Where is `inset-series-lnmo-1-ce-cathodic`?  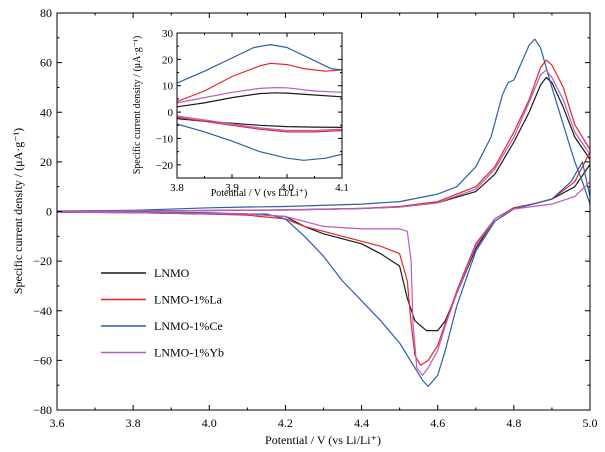
inset-series-lnmo-1-ce-cathodic is located at coordinates (259, 142).